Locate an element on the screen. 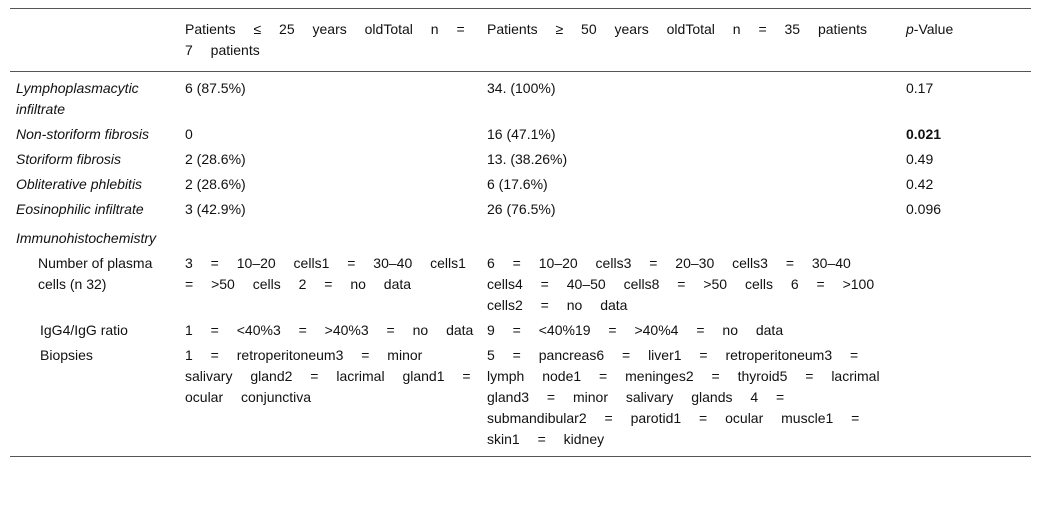 Image resolution: width=1040 pixels, height=523 pixels. cell-old: 34. (100%) is located at coordinates (521, 88).